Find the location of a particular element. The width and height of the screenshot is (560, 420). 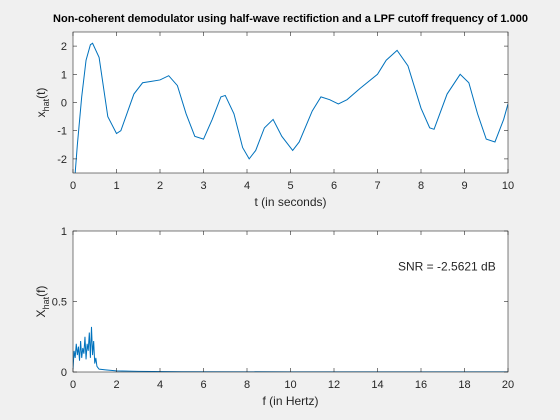

x-tick-label: 18 is located at coordinates (464, 385).